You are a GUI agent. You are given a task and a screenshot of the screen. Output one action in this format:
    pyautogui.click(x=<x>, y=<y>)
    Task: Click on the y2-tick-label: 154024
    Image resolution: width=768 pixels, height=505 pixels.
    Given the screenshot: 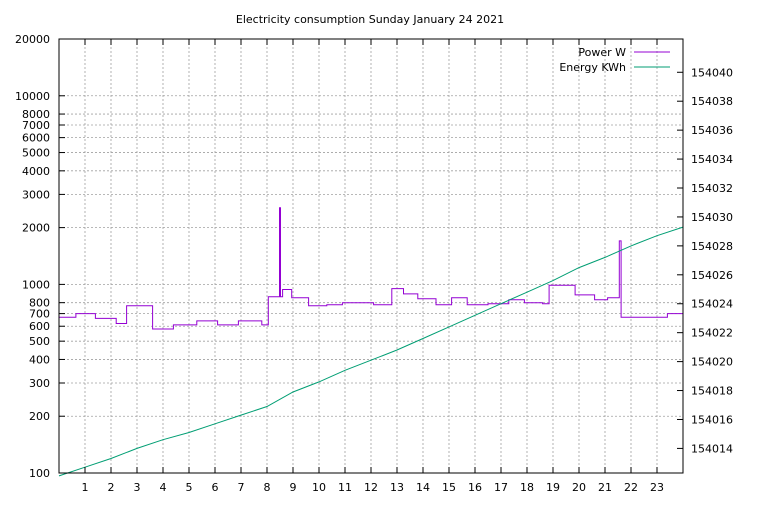 What is the action you would take?
    pyautogui.click(x=712, y=304)
    